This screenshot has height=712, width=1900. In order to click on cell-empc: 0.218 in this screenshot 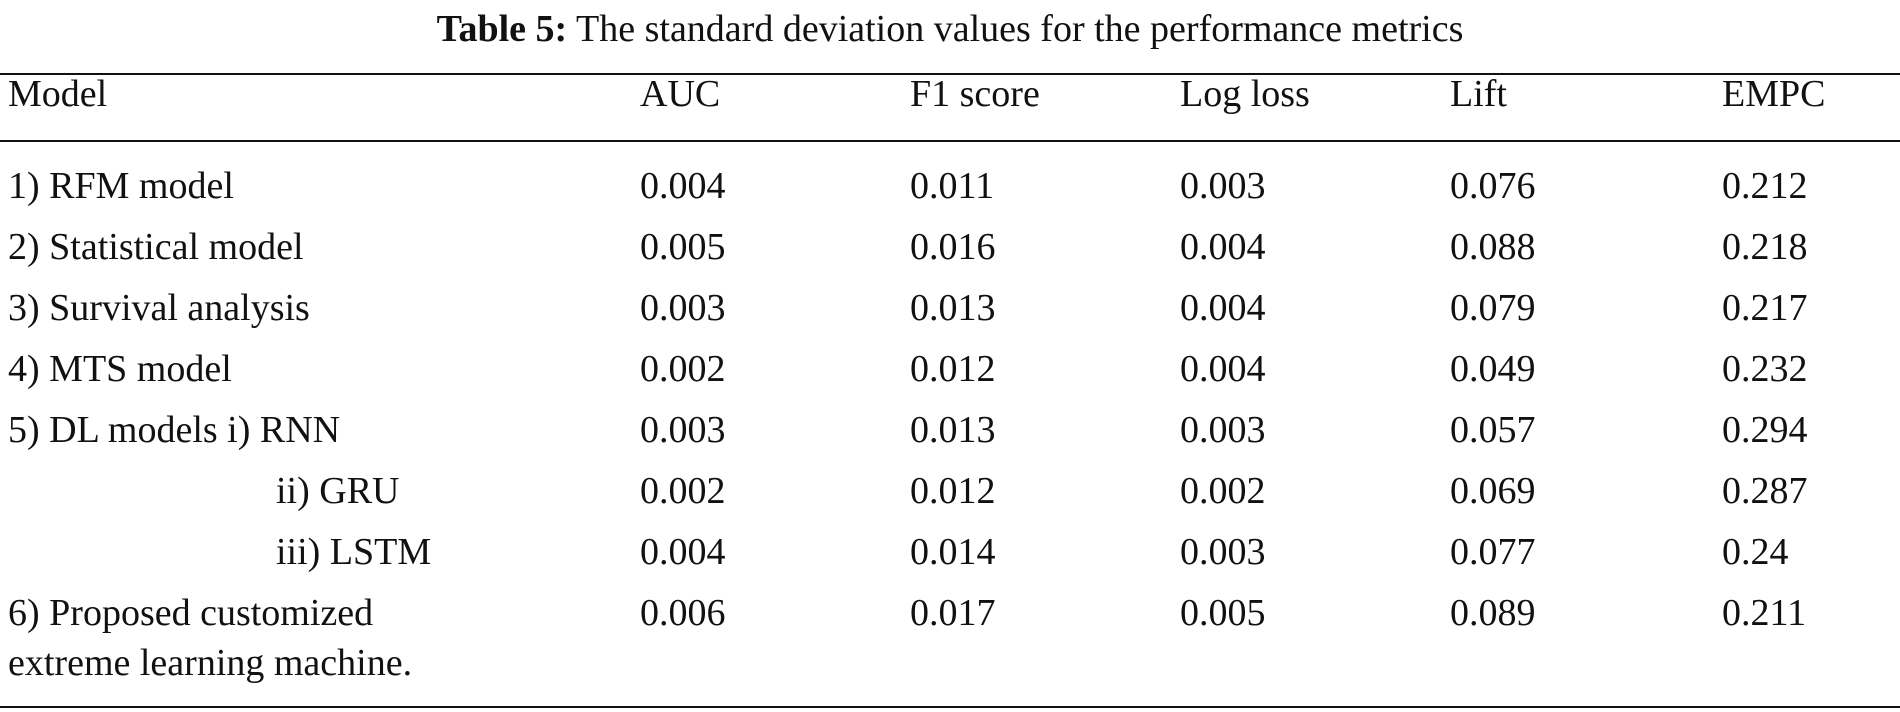, I will do `click(1765, 247)`.